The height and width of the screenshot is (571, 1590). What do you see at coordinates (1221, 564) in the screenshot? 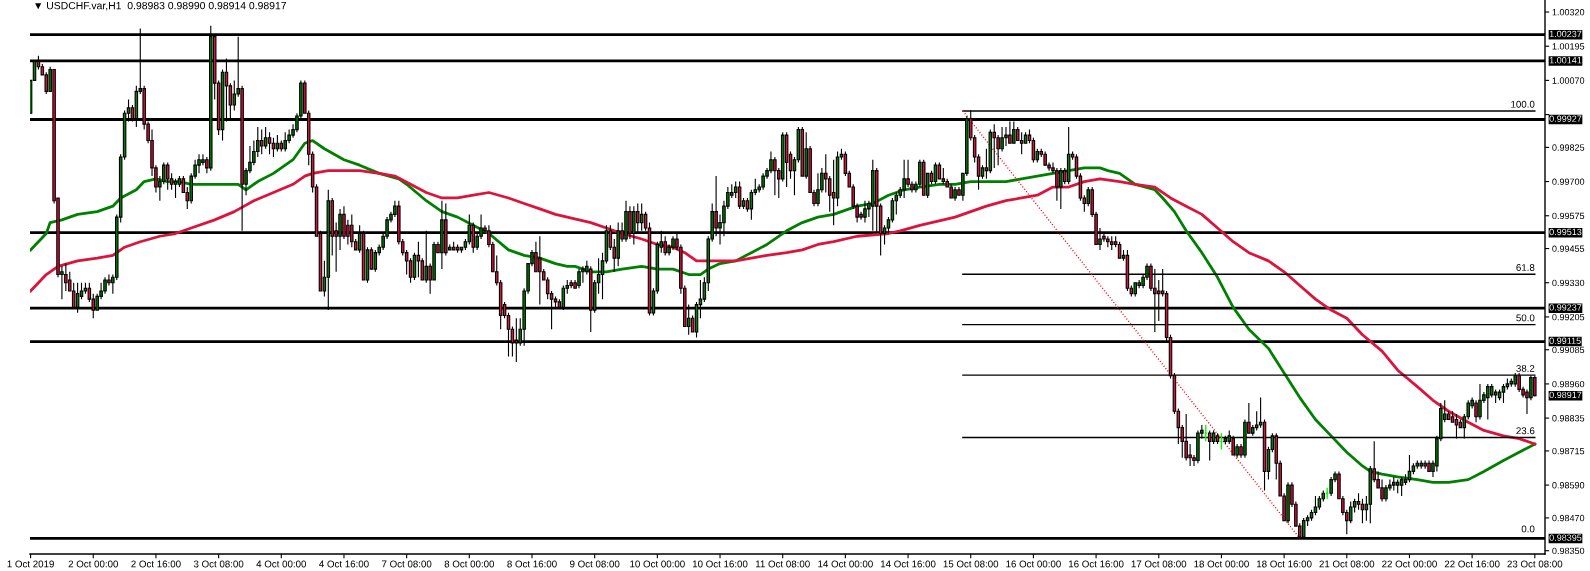
I see `x-tick-label: 18 Oct 00:00` at bounding box center [1221, 564].